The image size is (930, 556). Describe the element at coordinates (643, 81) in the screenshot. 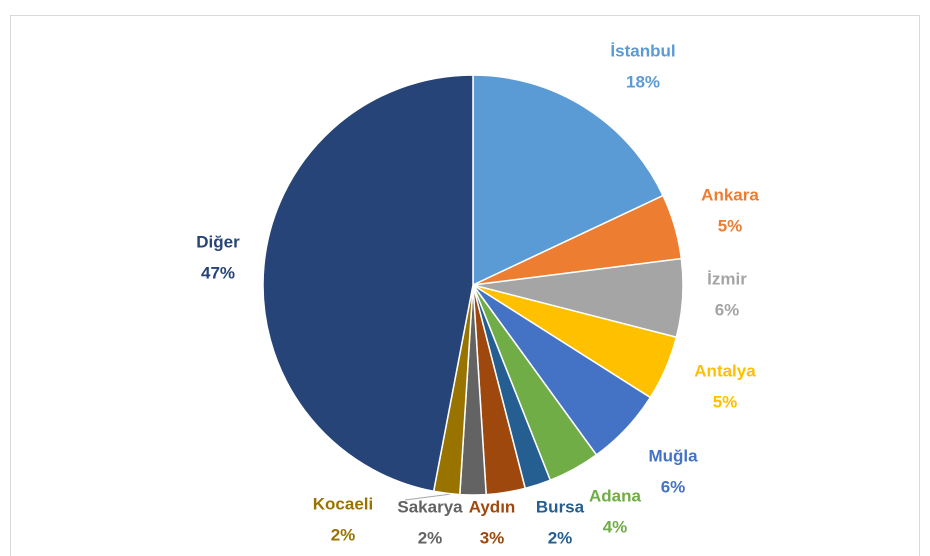

I see `slice-value: 18%` at that location.